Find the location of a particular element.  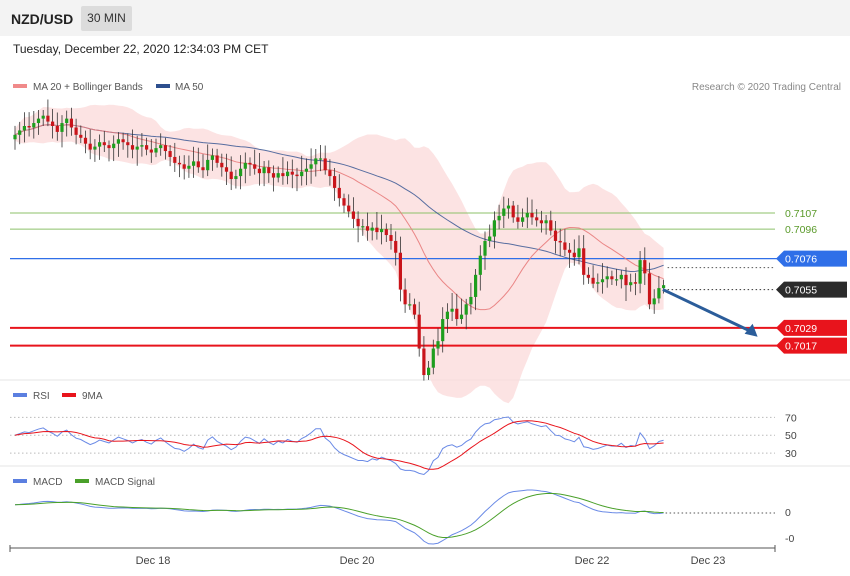

credit-text: Research © 2020 Trading Central is located at coordinates (766, 87).